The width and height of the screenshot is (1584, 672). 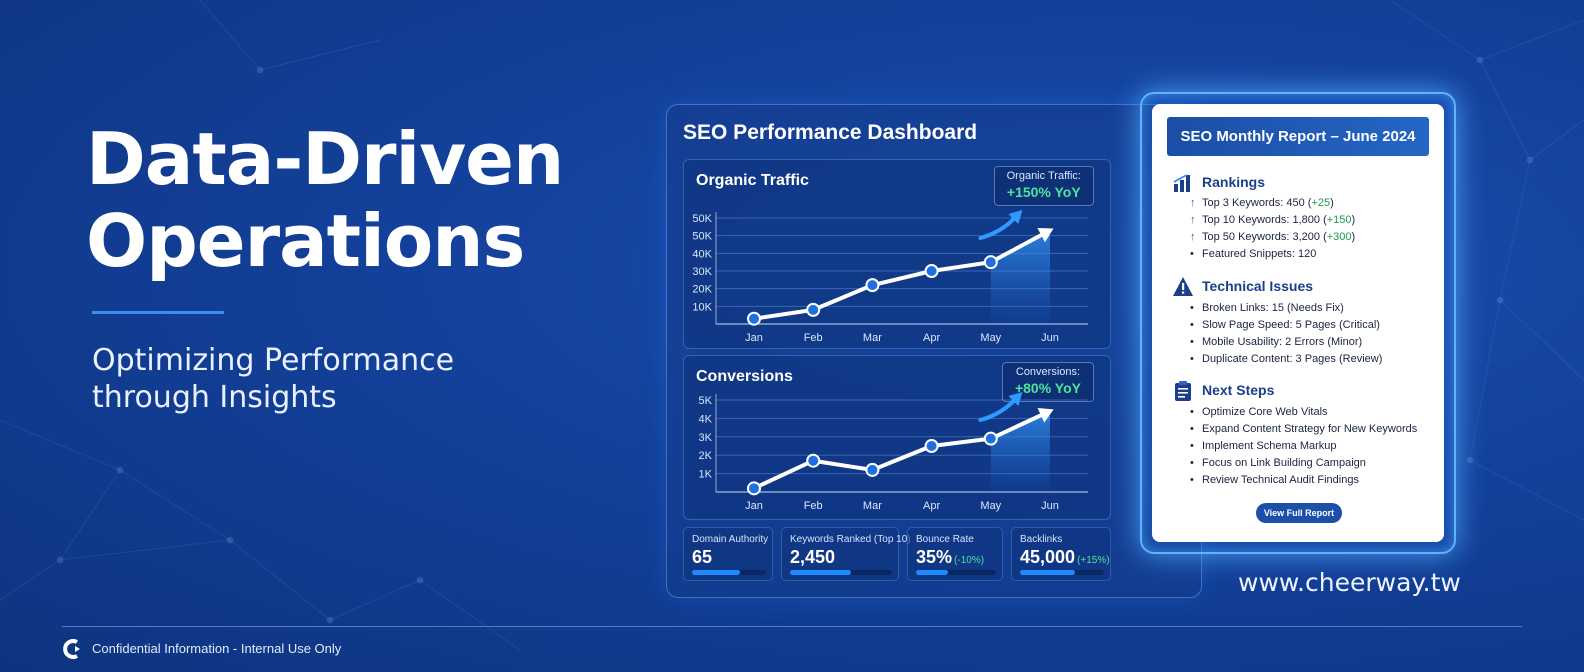 I want to click on item-gain: +300, so click(x=1339, y=237).